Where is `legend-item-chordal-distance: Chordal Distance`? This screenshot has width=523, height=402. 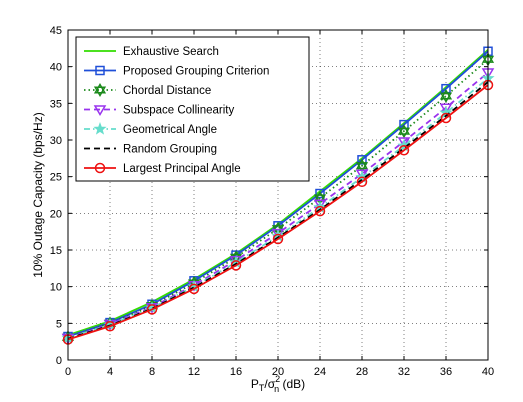
legend-item-chordal-distance: Chordal Distance is located at coordinates (147, 90).